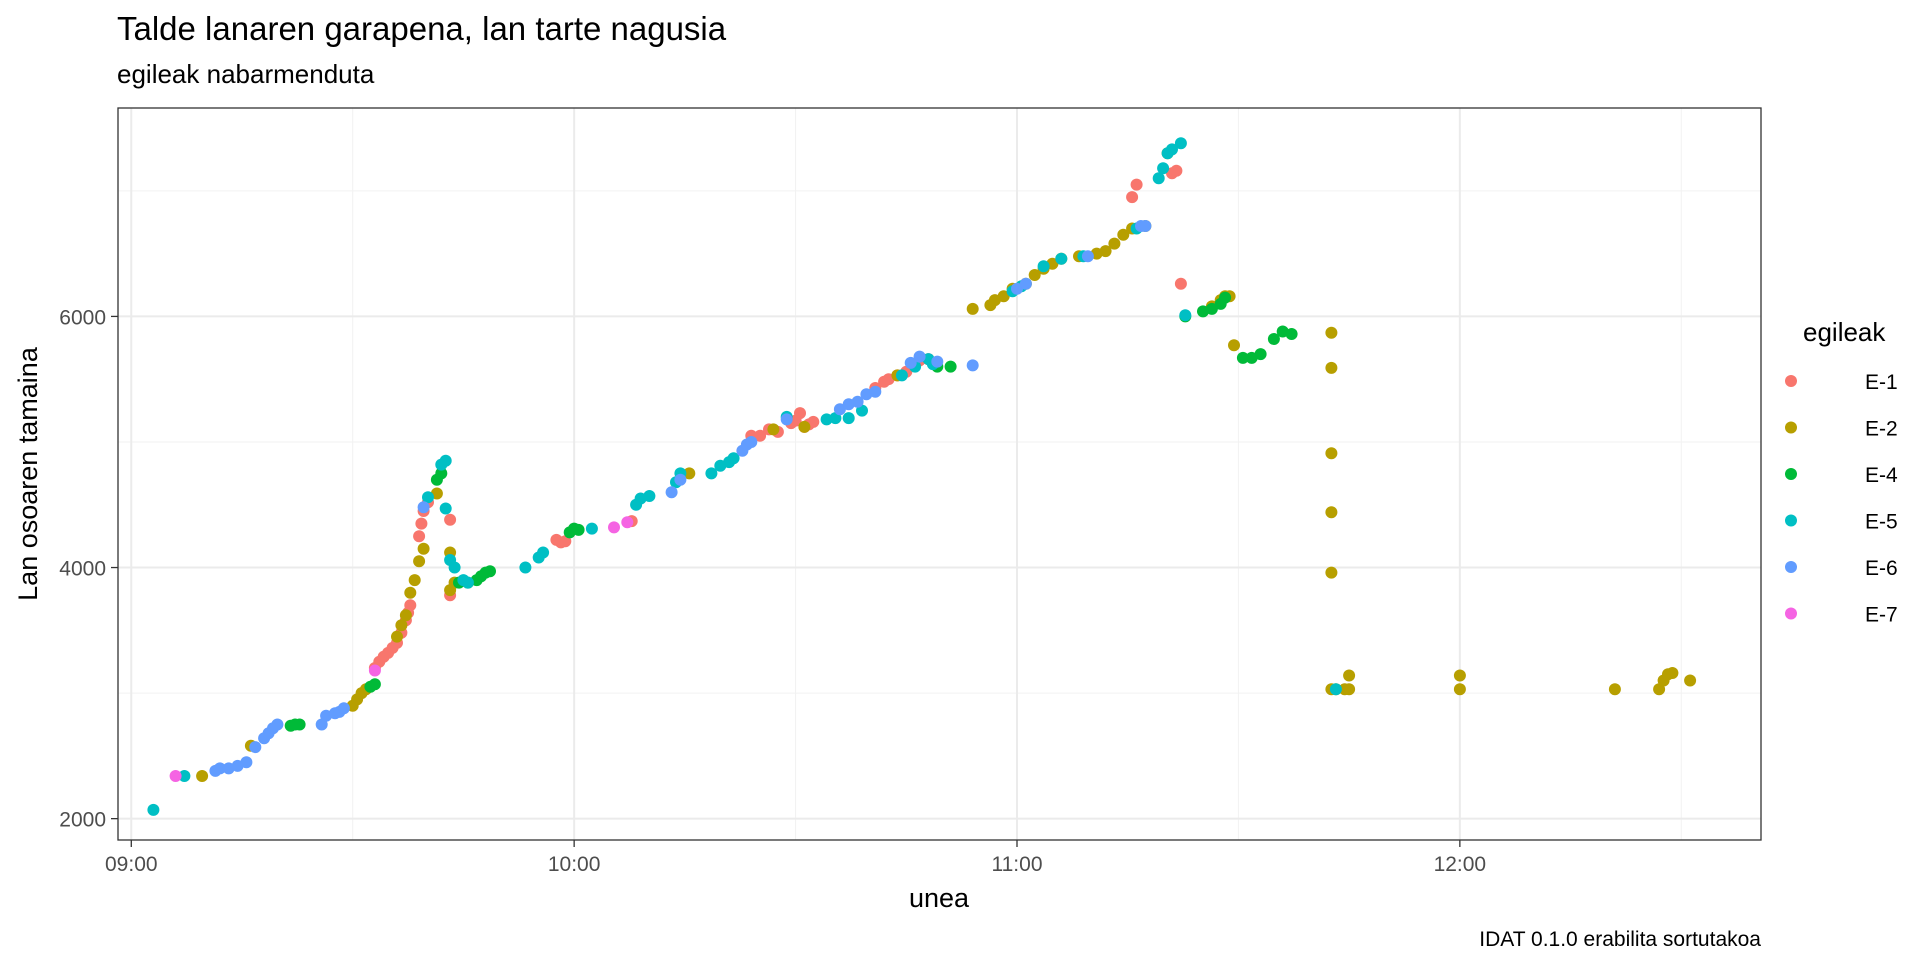 The width and height of the screenshot is (1920, 960). I want to click on y-axis: 2000 4000 6000, so click(88, 569).